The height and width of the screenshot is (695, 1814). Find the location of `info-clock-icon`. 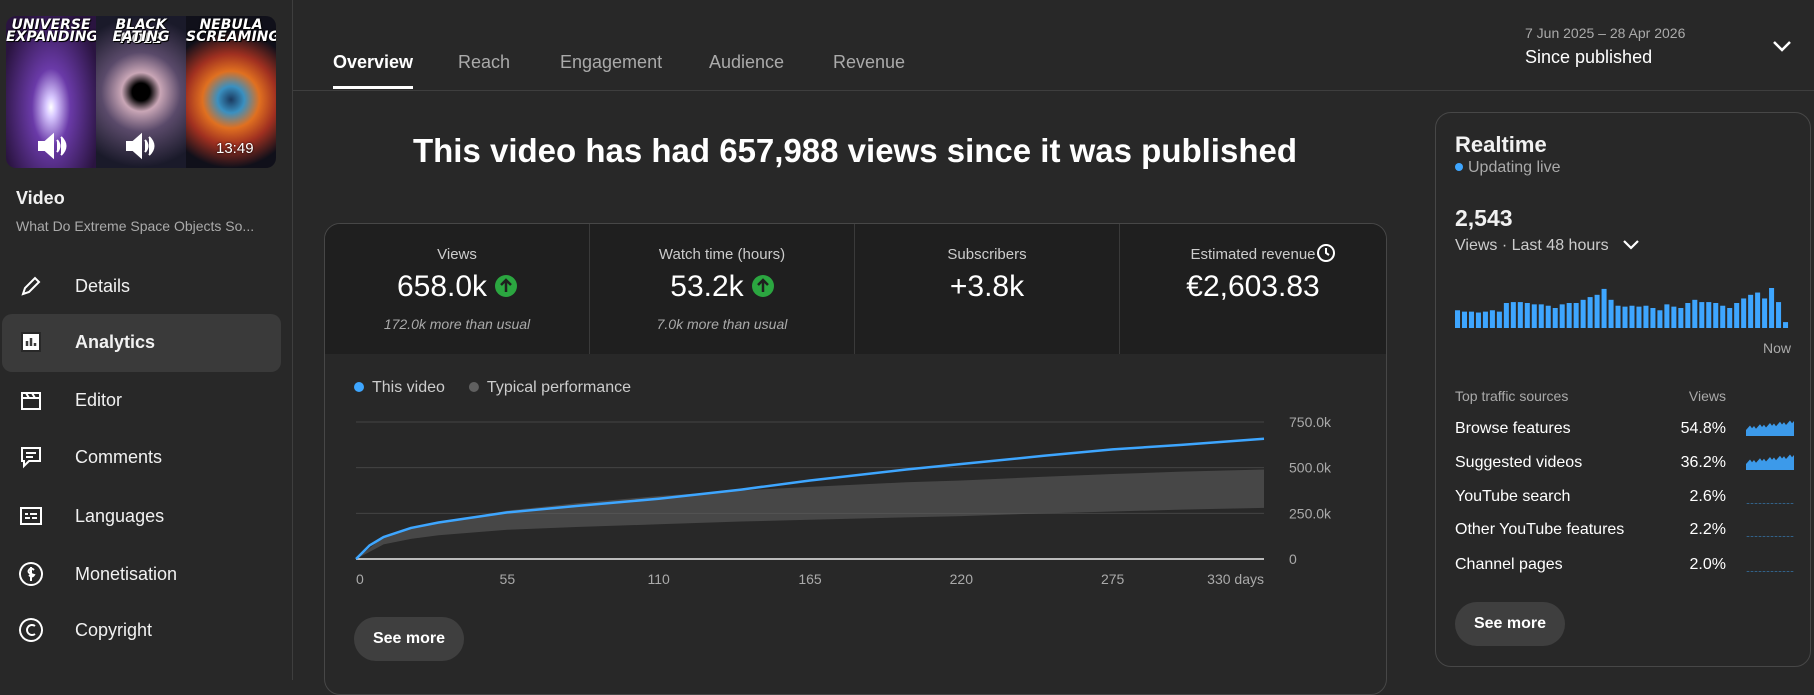

info-clock-icon is located at coordinates (1326, 253).